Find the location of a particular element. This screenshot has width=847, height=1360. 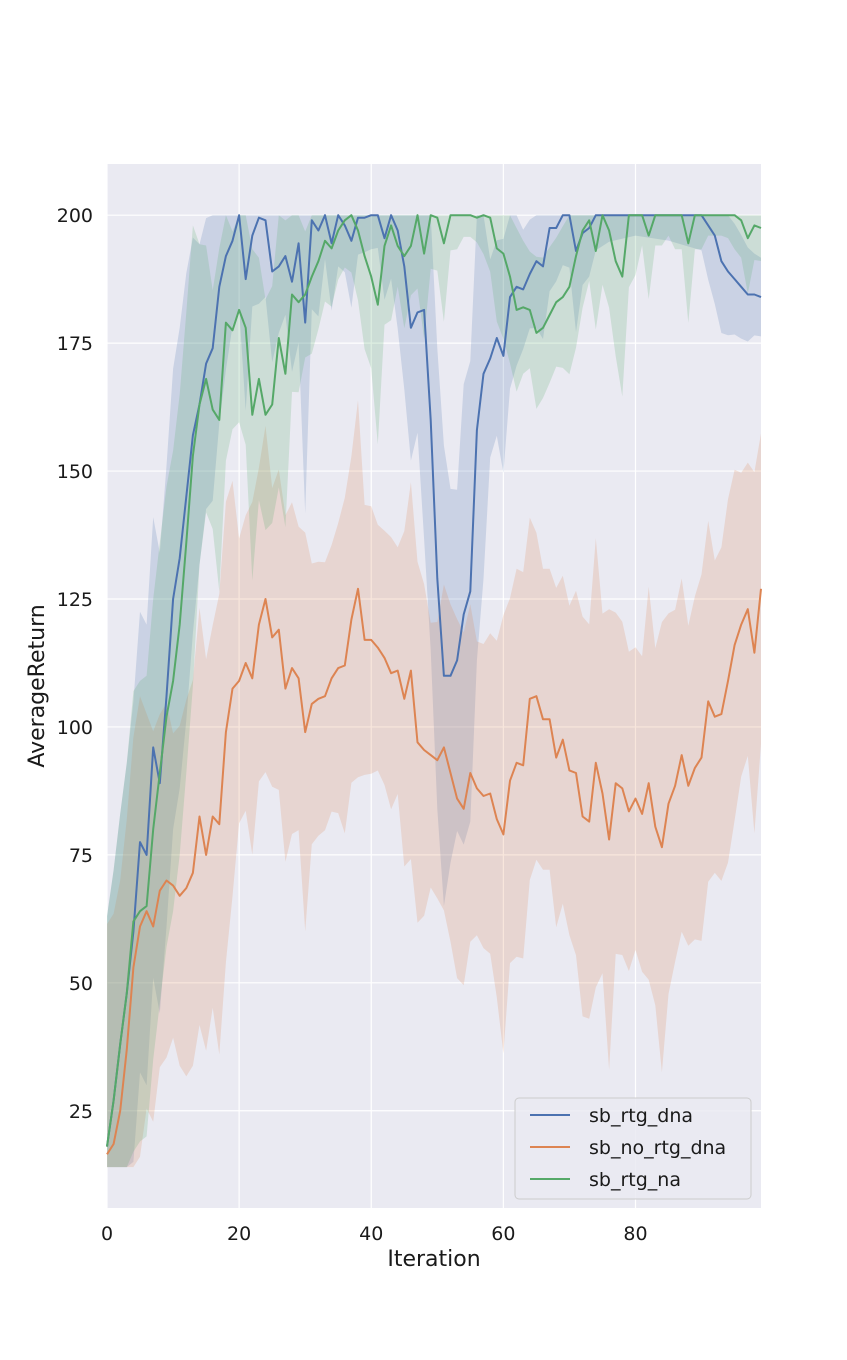

legend-label: sb_rtg_dna is located at coordinates (641, 1116).